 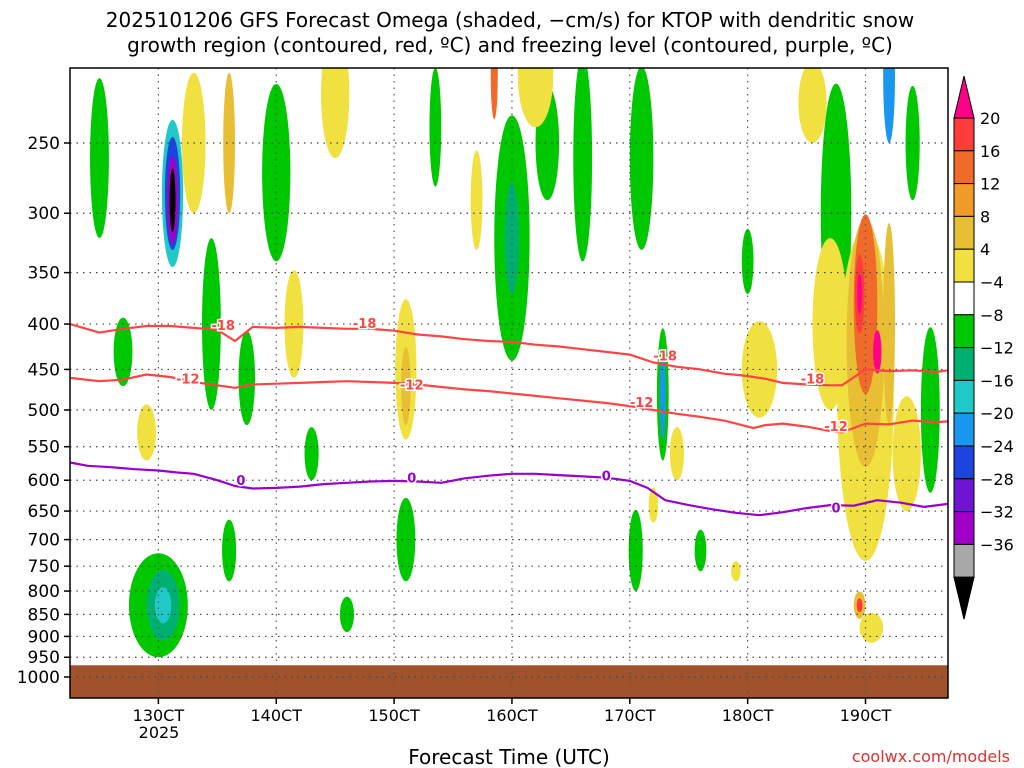 I want to click on x-axis: 130CT 140CT 150CT 160CT 170CT 180CT 190CT, so click(x=512, y=711).